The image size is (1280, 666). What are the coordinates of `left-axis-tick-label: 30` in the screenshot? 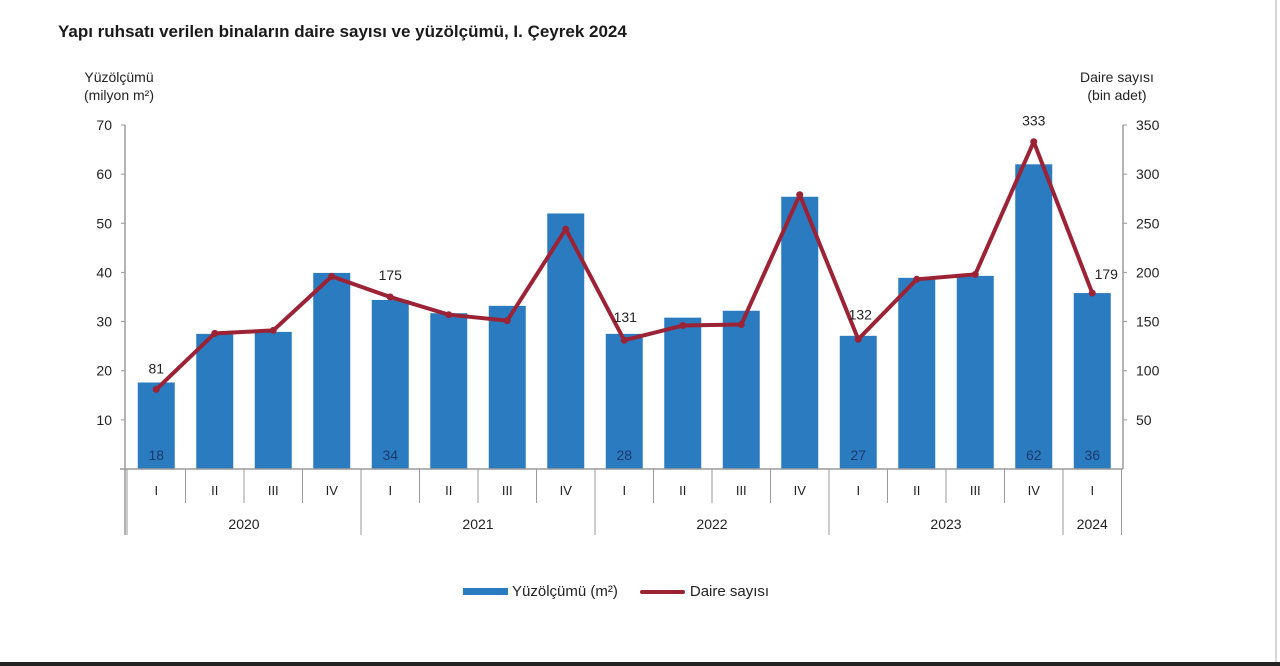 It's located at (104, 322).